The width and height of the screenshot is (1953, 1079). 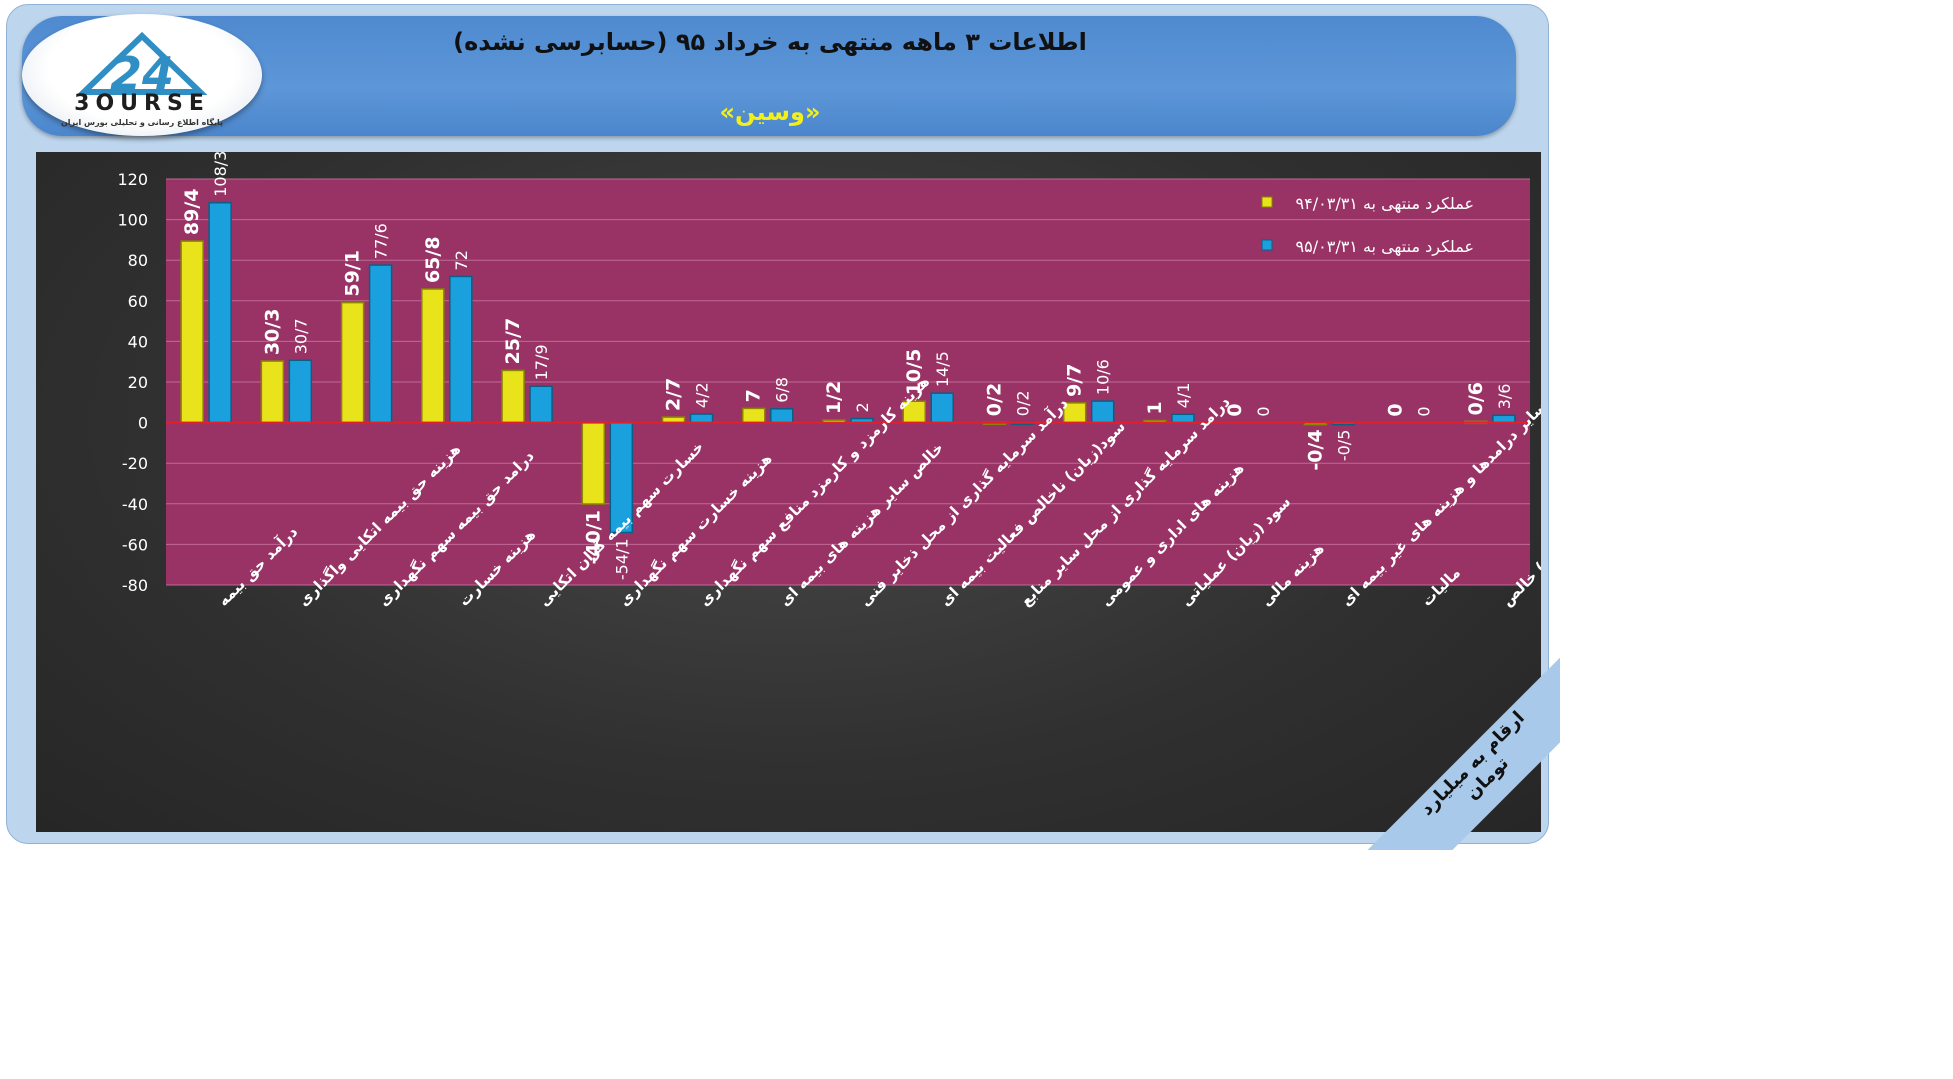 What do you see at coordinates (1183, 396) in the screenshot?
I see `data-label: 4/1` at bounding box center [1183, 396].